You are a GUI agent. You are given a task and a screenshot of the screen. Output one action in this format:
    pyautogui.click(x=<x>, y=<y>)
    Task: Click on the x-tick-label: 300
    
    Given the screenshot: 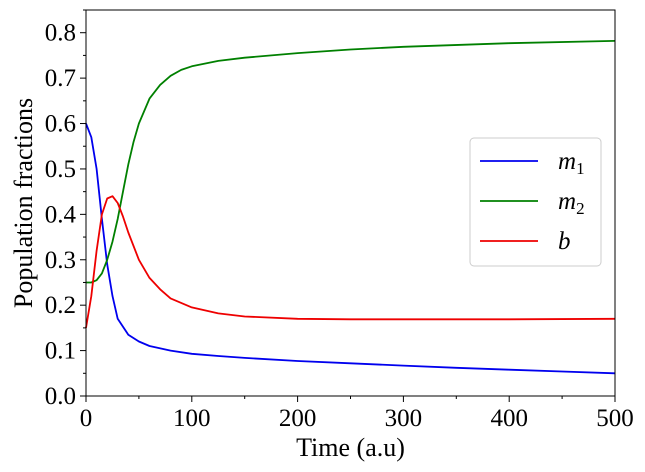 What is the action you would take?
    pyautogui.click(x=404, y=418)
    